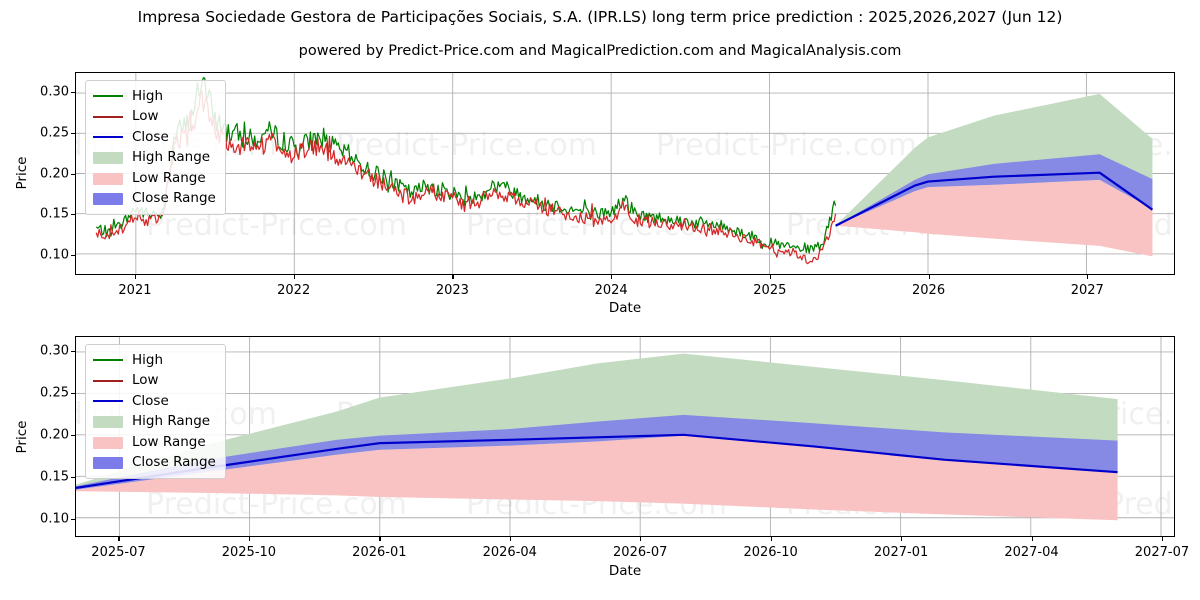 This screenshot has height=600, width=1200. I want to click on overview-close-range-band, so click(994, 190).